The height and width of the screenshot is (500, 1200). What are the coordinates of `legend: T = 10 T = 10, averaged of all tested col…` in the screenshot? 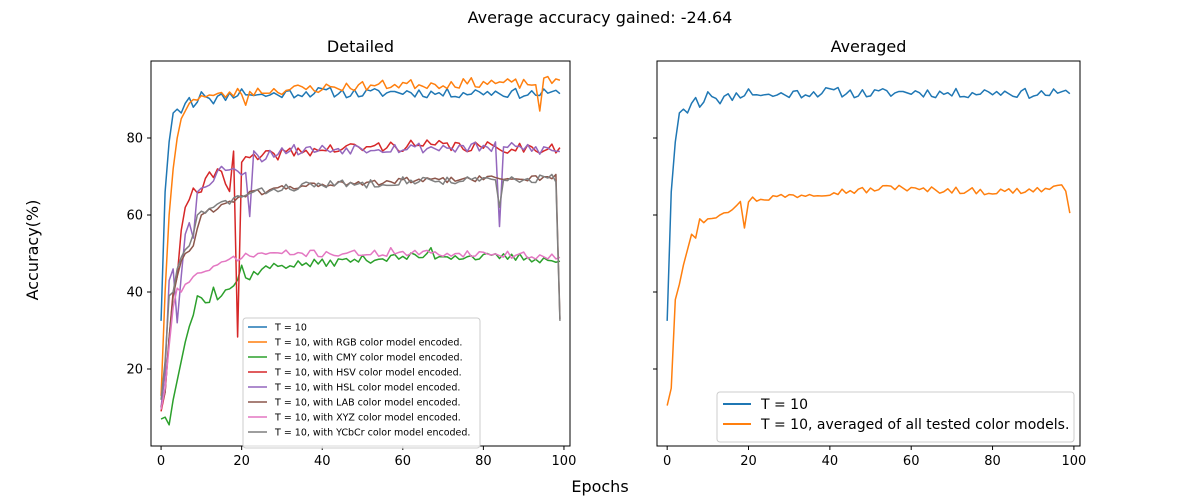 It's located at (895, 417).